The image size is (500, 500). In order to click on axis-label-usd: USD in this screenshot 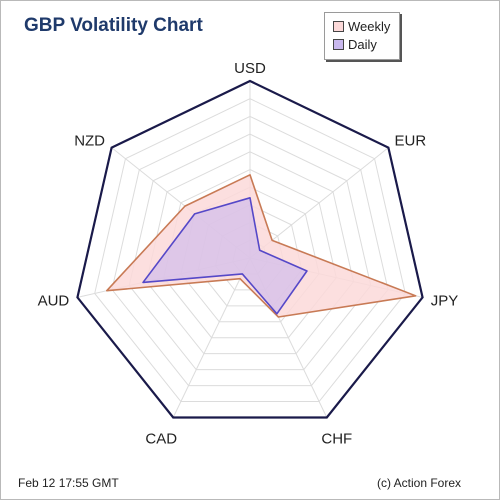, I will do `click(250, 68)`.